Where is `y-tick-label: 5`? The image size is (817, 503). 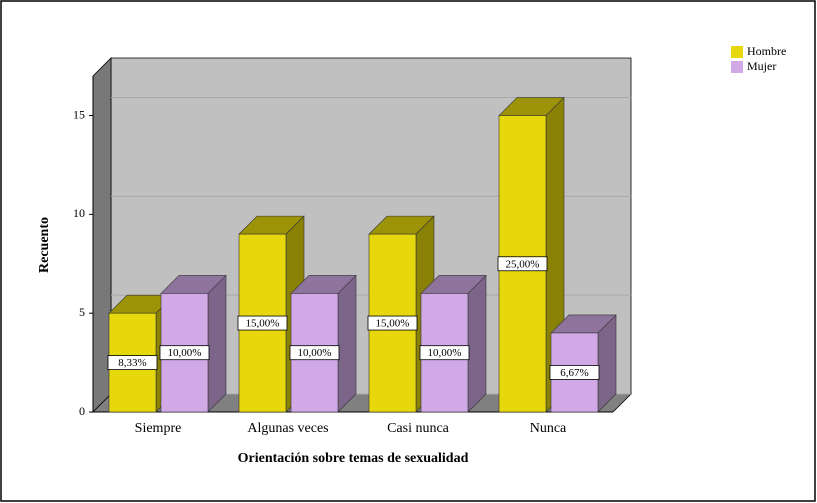
y-tick-label: 5 is located at coordinates (82, 312).